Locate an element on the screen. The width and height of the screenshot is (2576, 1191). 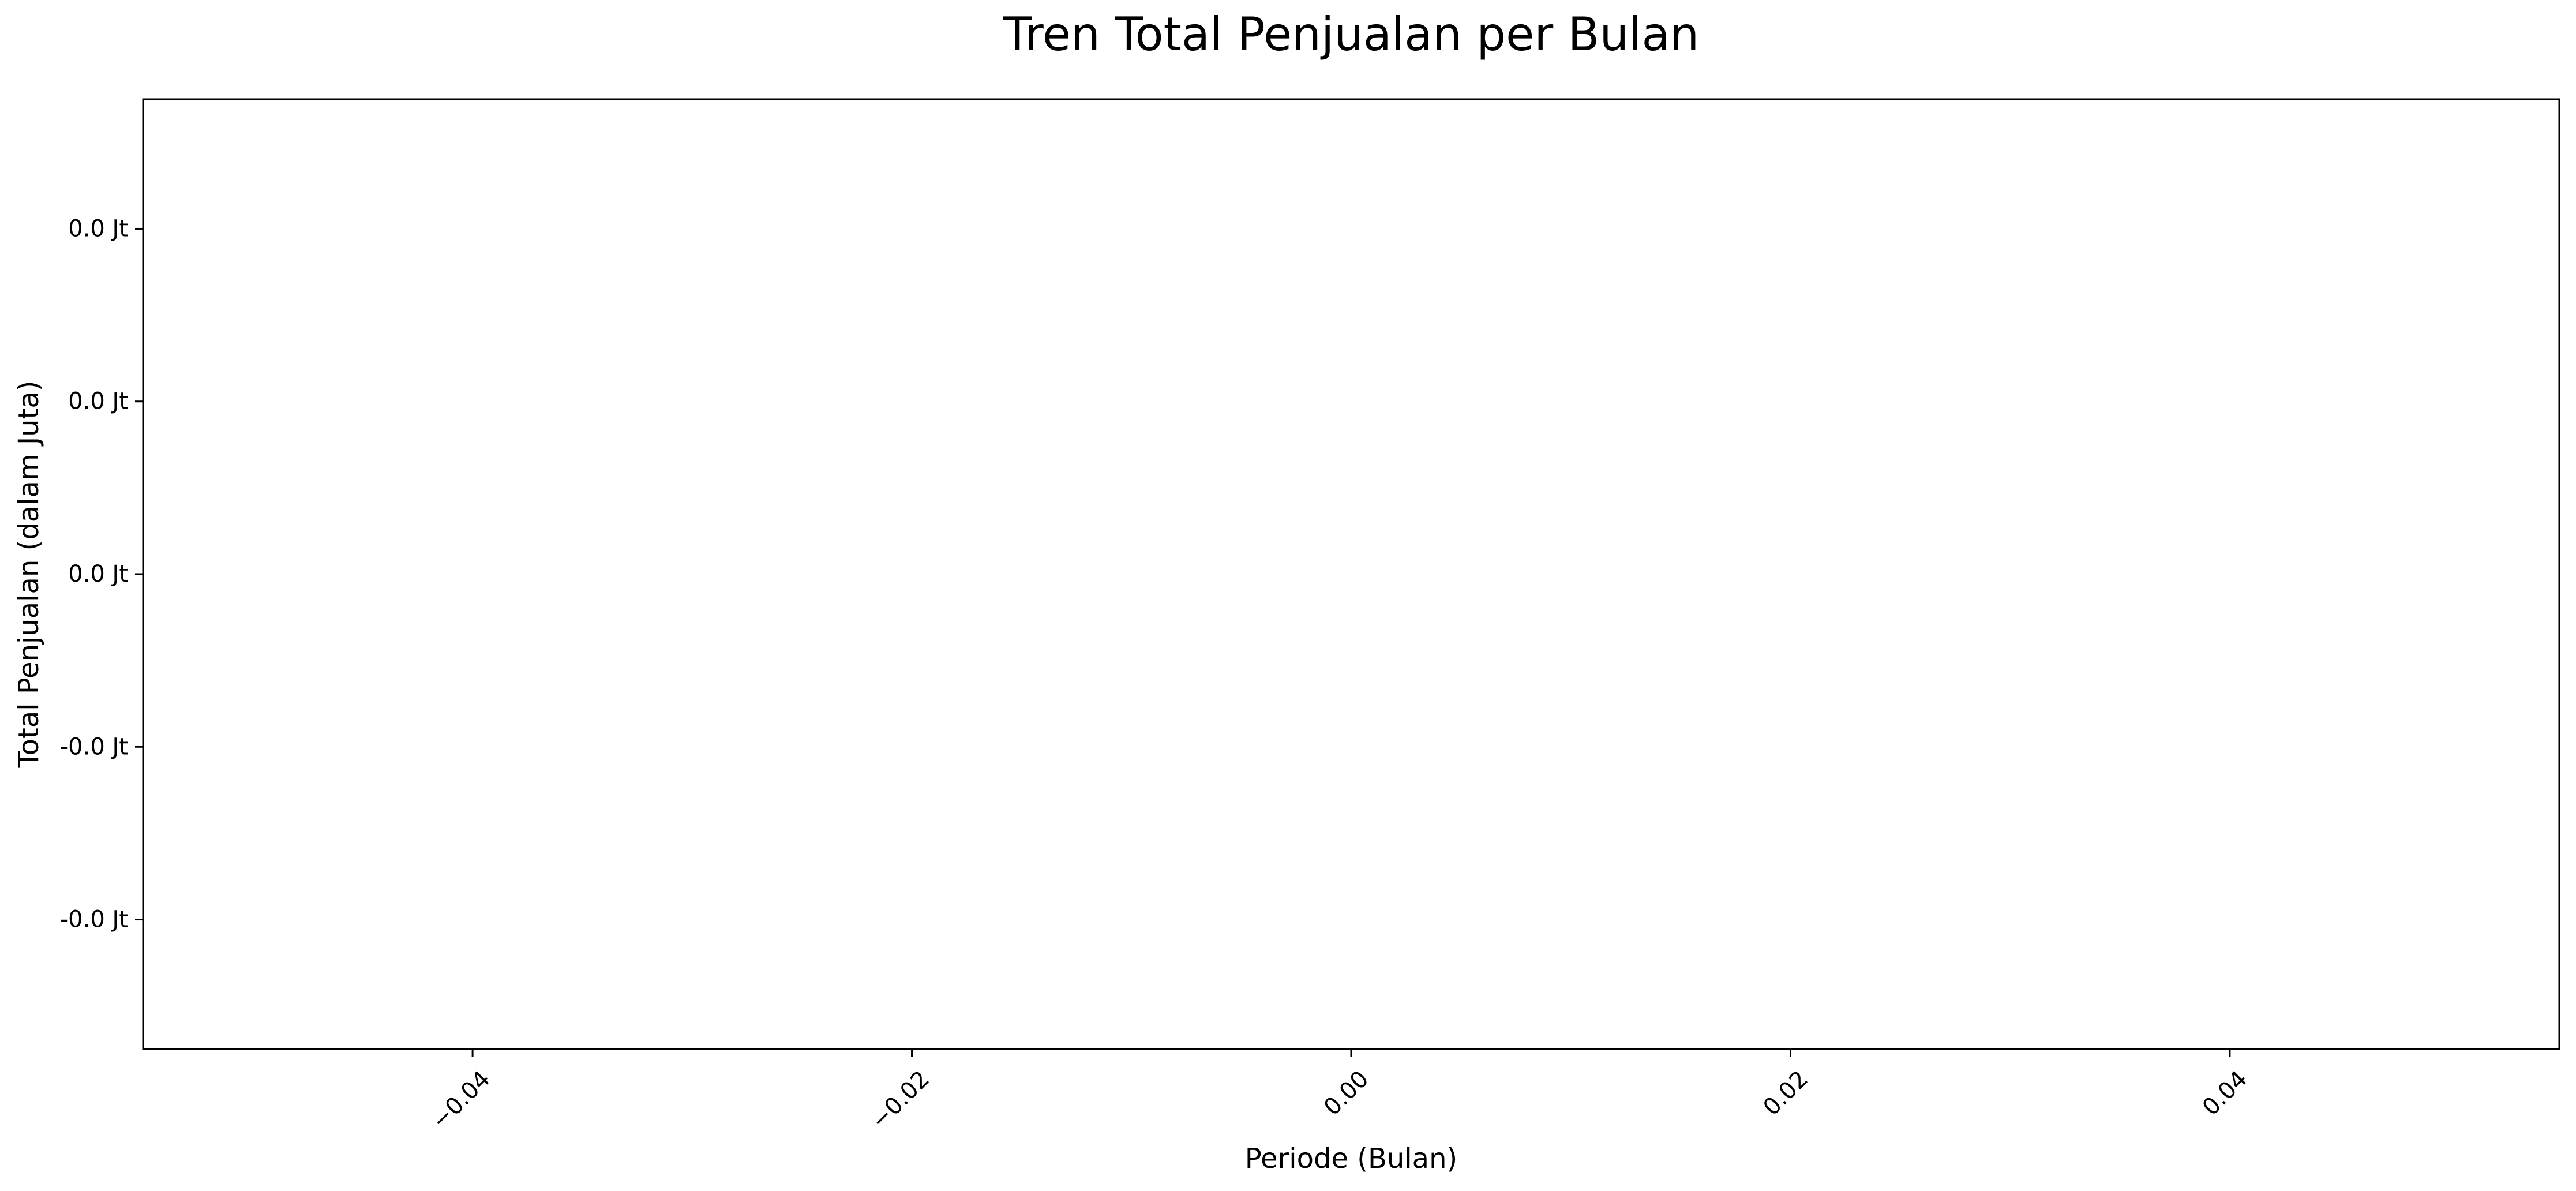
x-axis-label: Periode (Bulan) is located at coordinates (1351, 1159).